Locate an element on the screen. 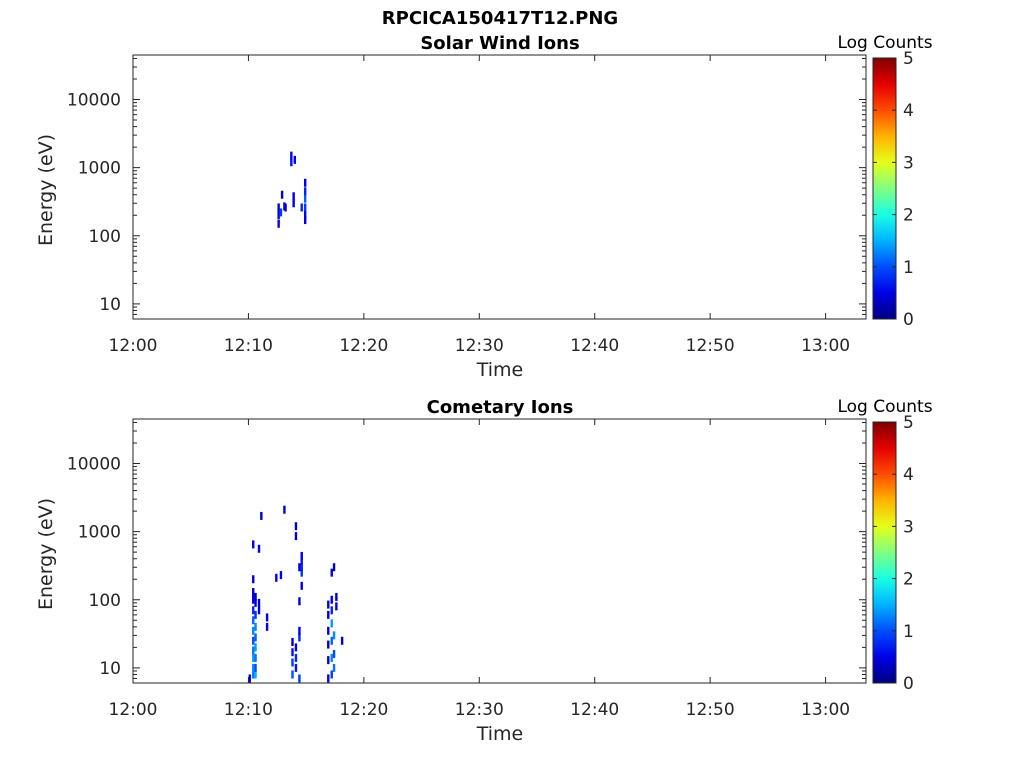 Image resolution: width=1024 pixels, height=768 pixels. panel-title: Solar Wind Ions is located at coordinates (499, 43).